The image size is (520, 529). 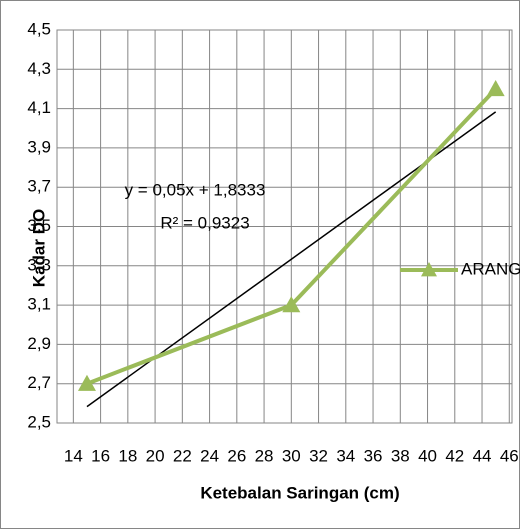 What do you see at coordinates (39, 225) in the screenshot?
I see `y-tick-label: 3,5` at bounding box center [39, 225].